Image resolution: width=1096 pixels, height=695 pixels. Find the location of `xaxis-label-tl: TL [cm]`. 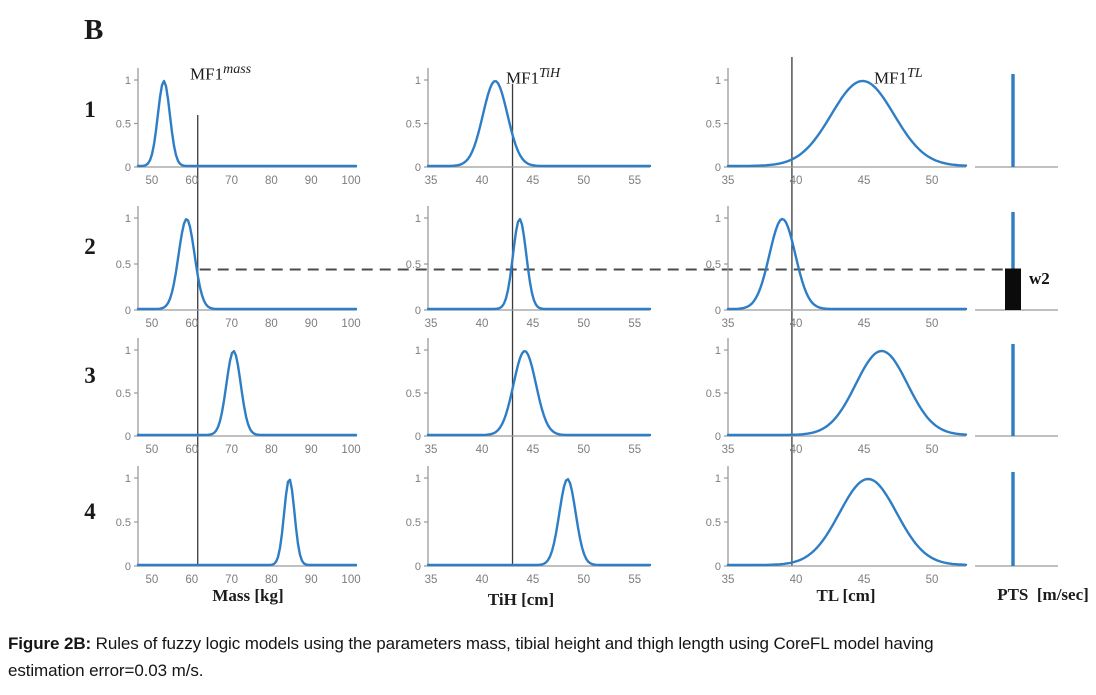

xaxis-label-tl: TL [cm] is located at coordinates (846, 595).